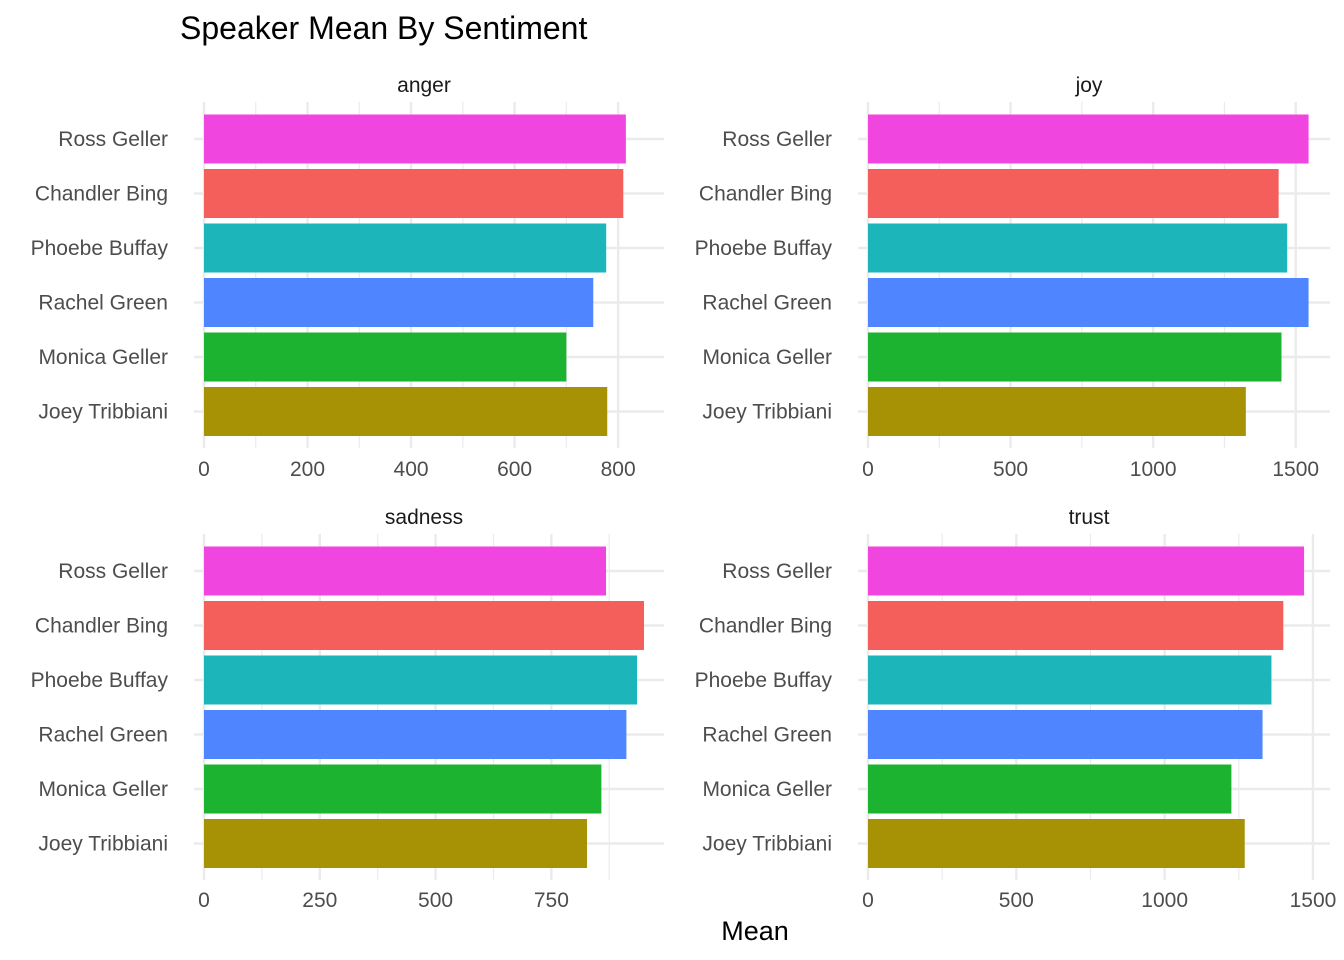 The image size is (1344, 960). I want to click on bar-sadness-ross-geller, so click(405, 571).